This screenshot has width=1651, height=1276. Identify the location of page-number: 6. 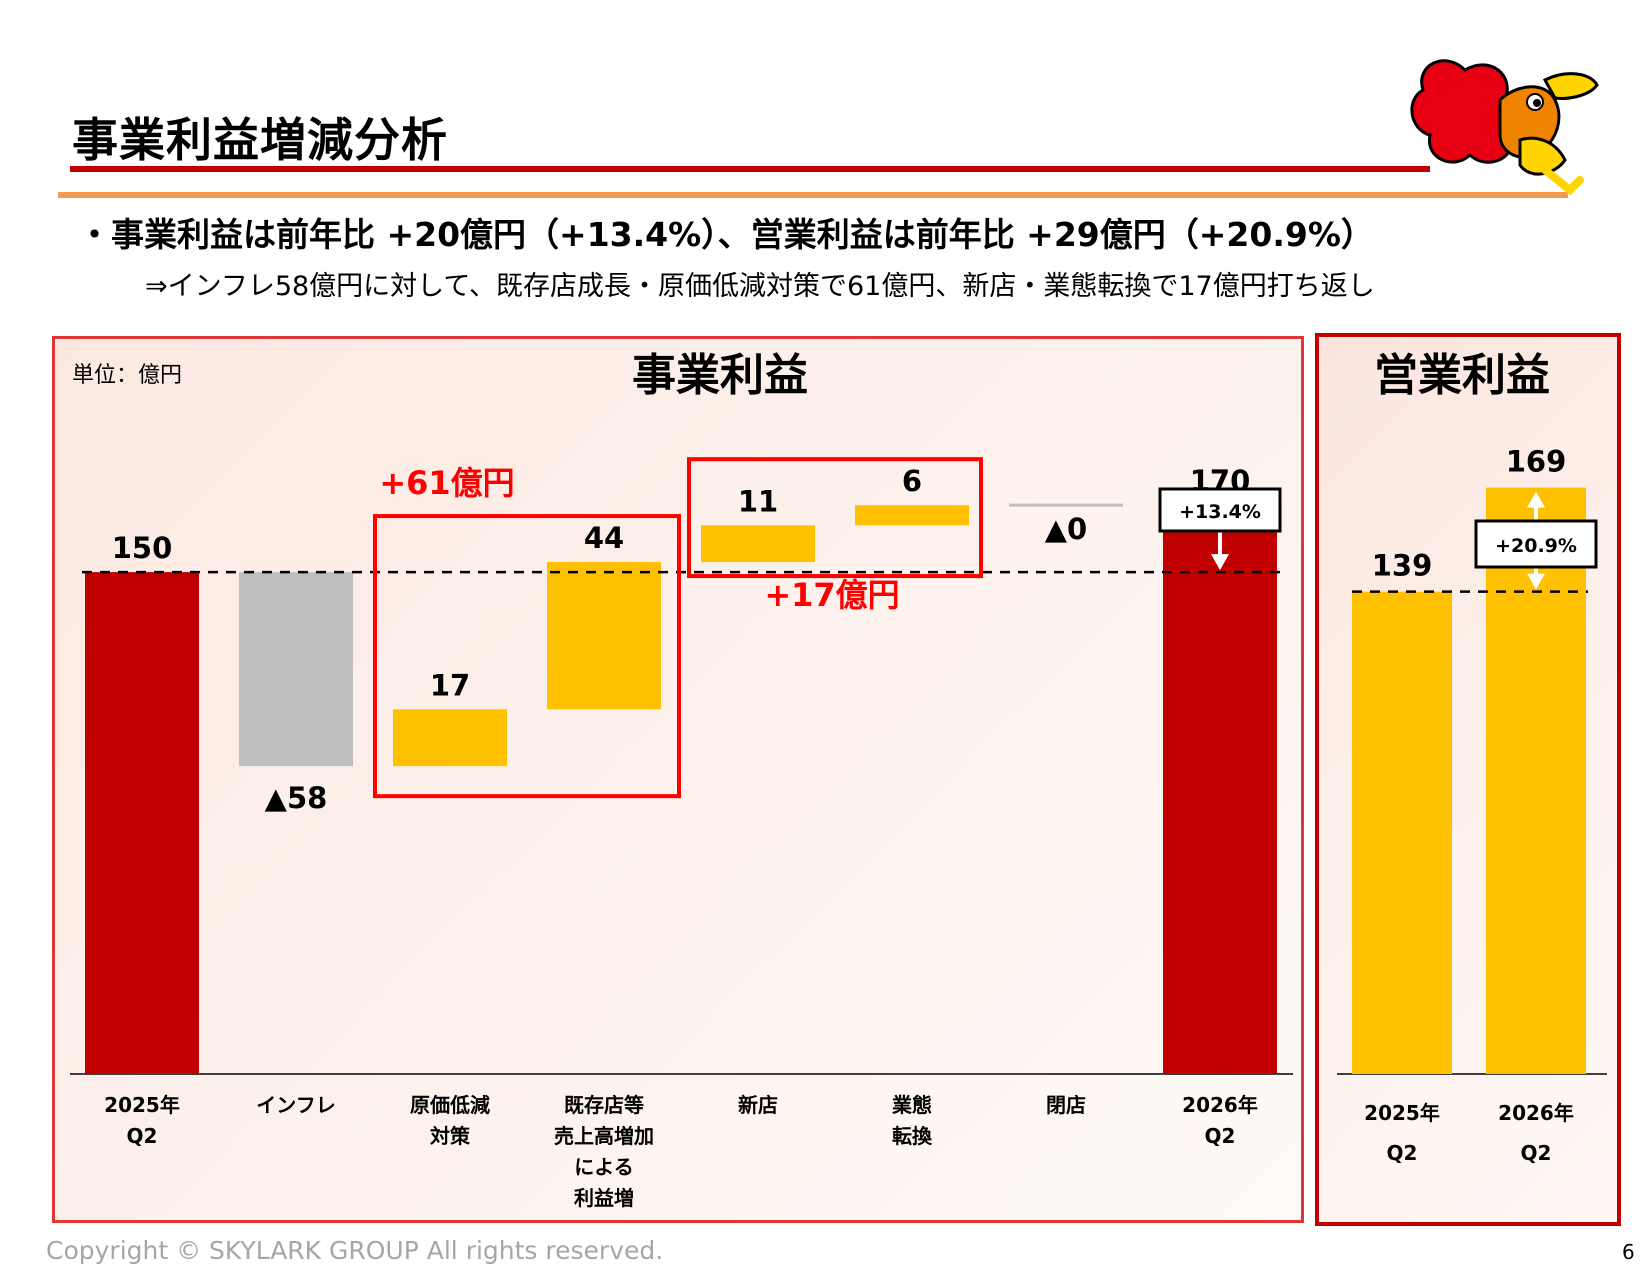
(1628, 1252).